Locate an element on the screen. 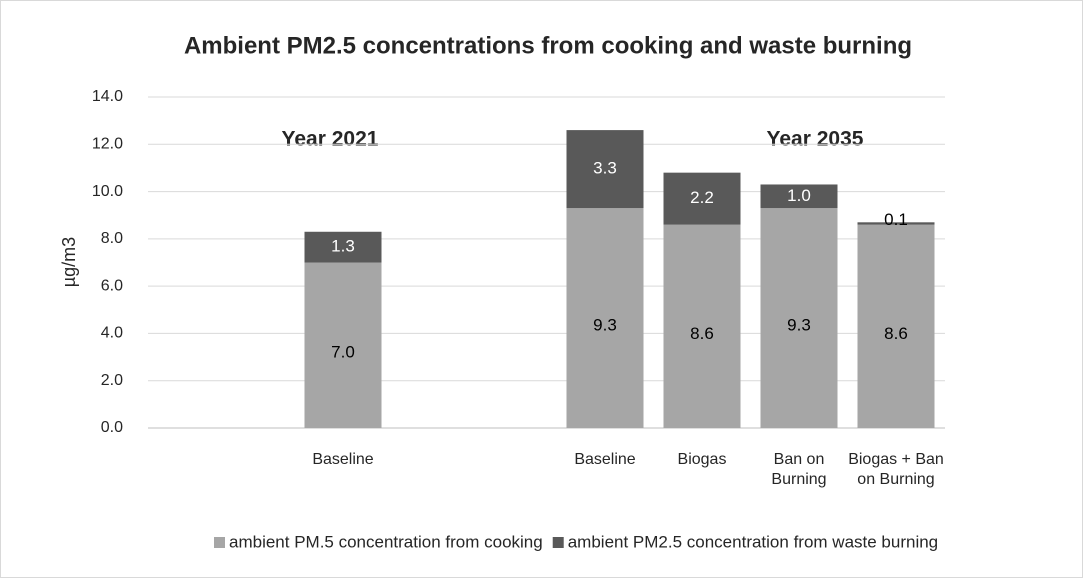  data-label: 1.0 is located at coordinates (799, 195).